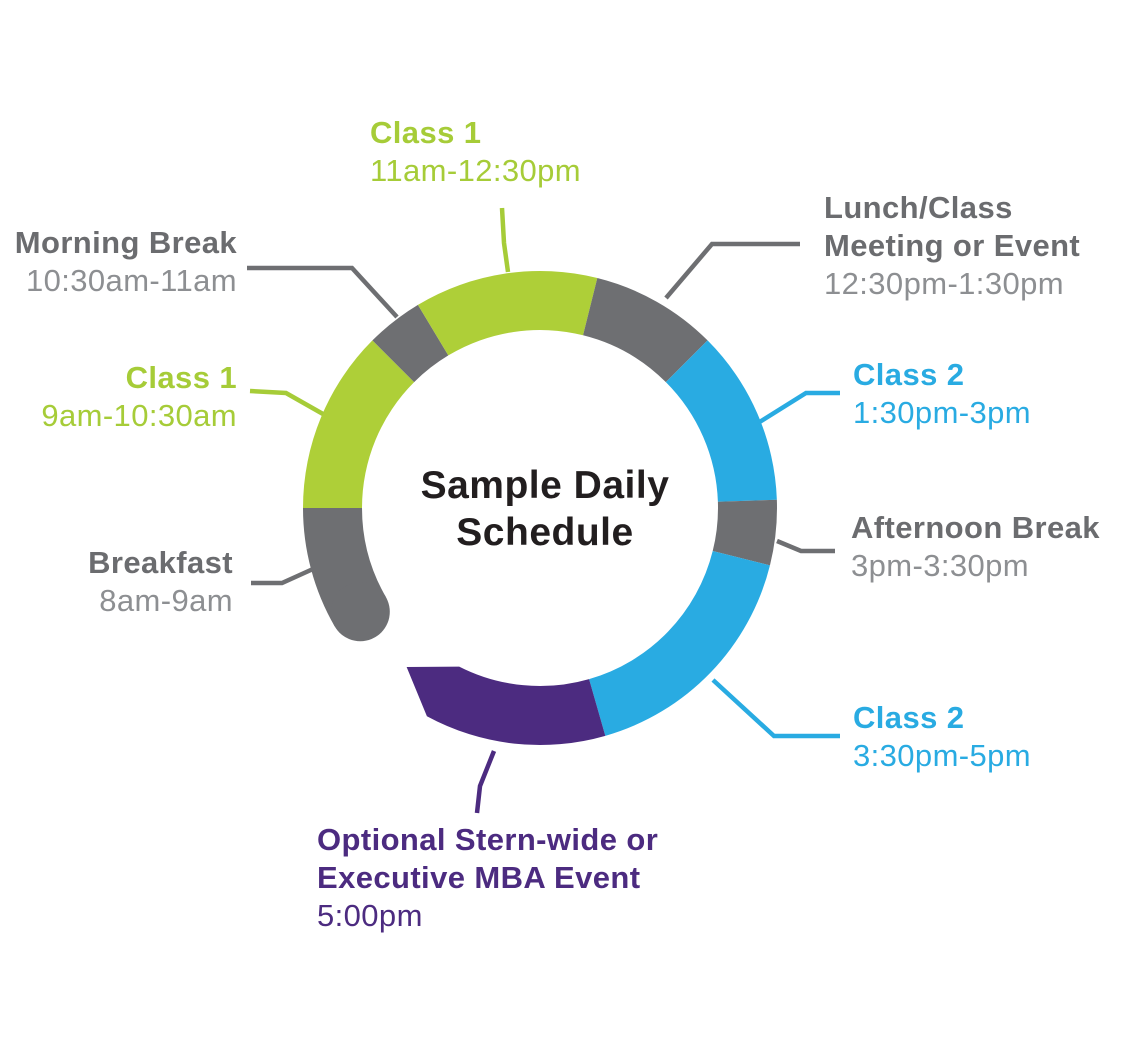  Describe the element at coordinates (323, 292) in the screenshot. I see `leader-line-morning-break` at that location.